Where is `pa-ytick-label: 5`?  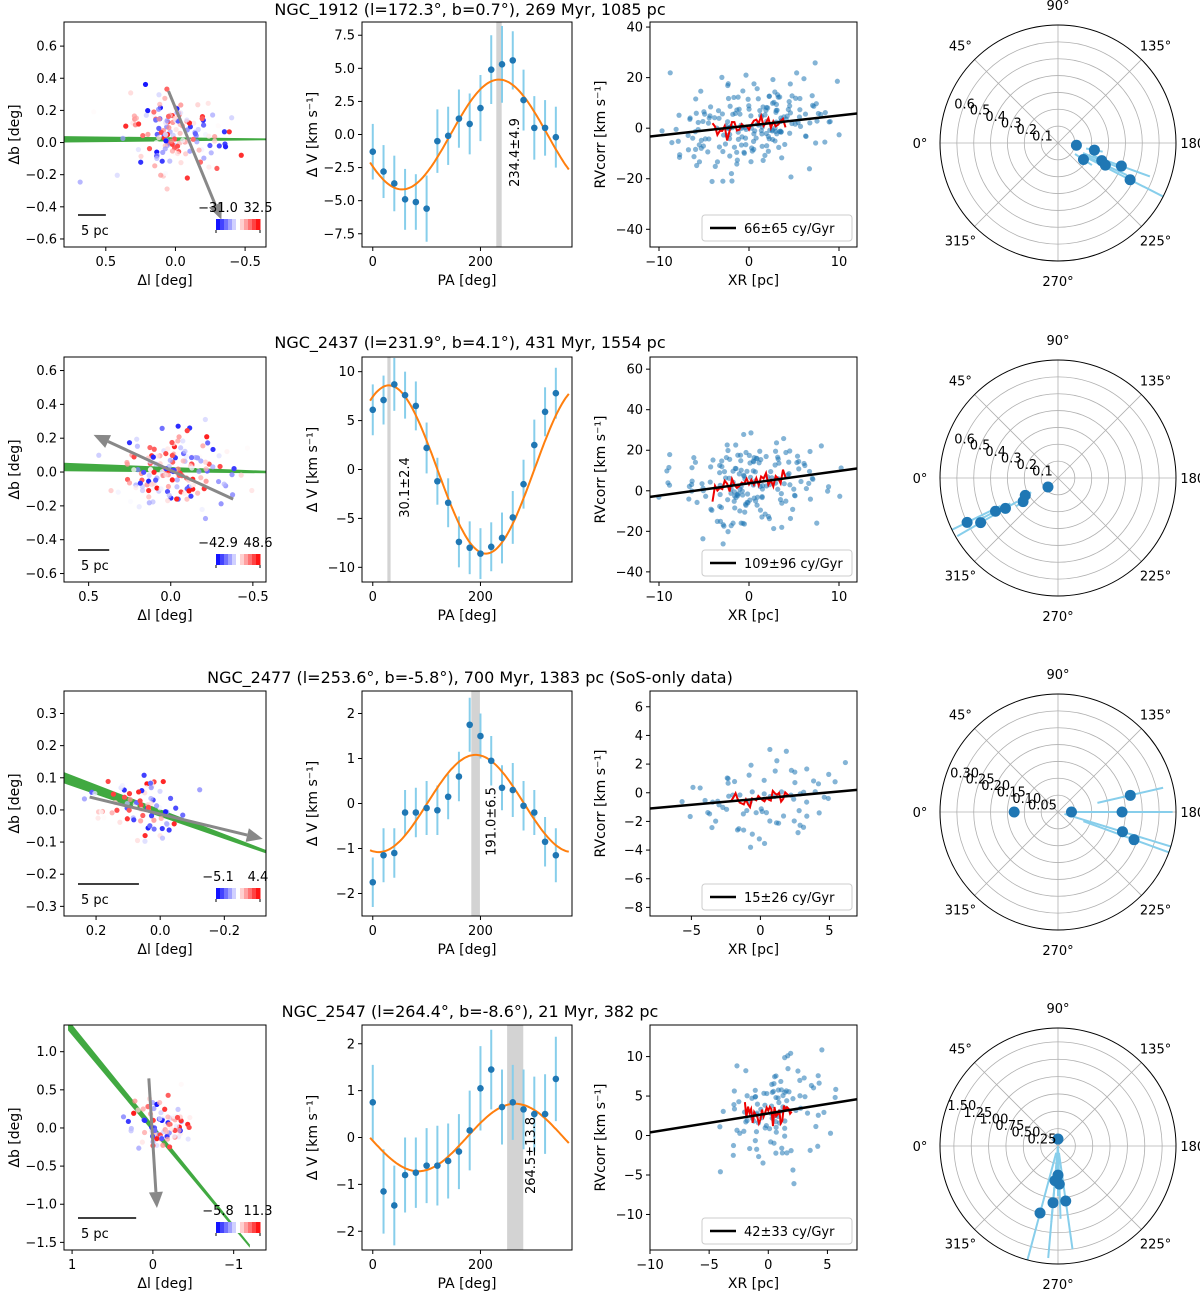
pa-ytick-label: 5 is located at coordinates (351, 421).